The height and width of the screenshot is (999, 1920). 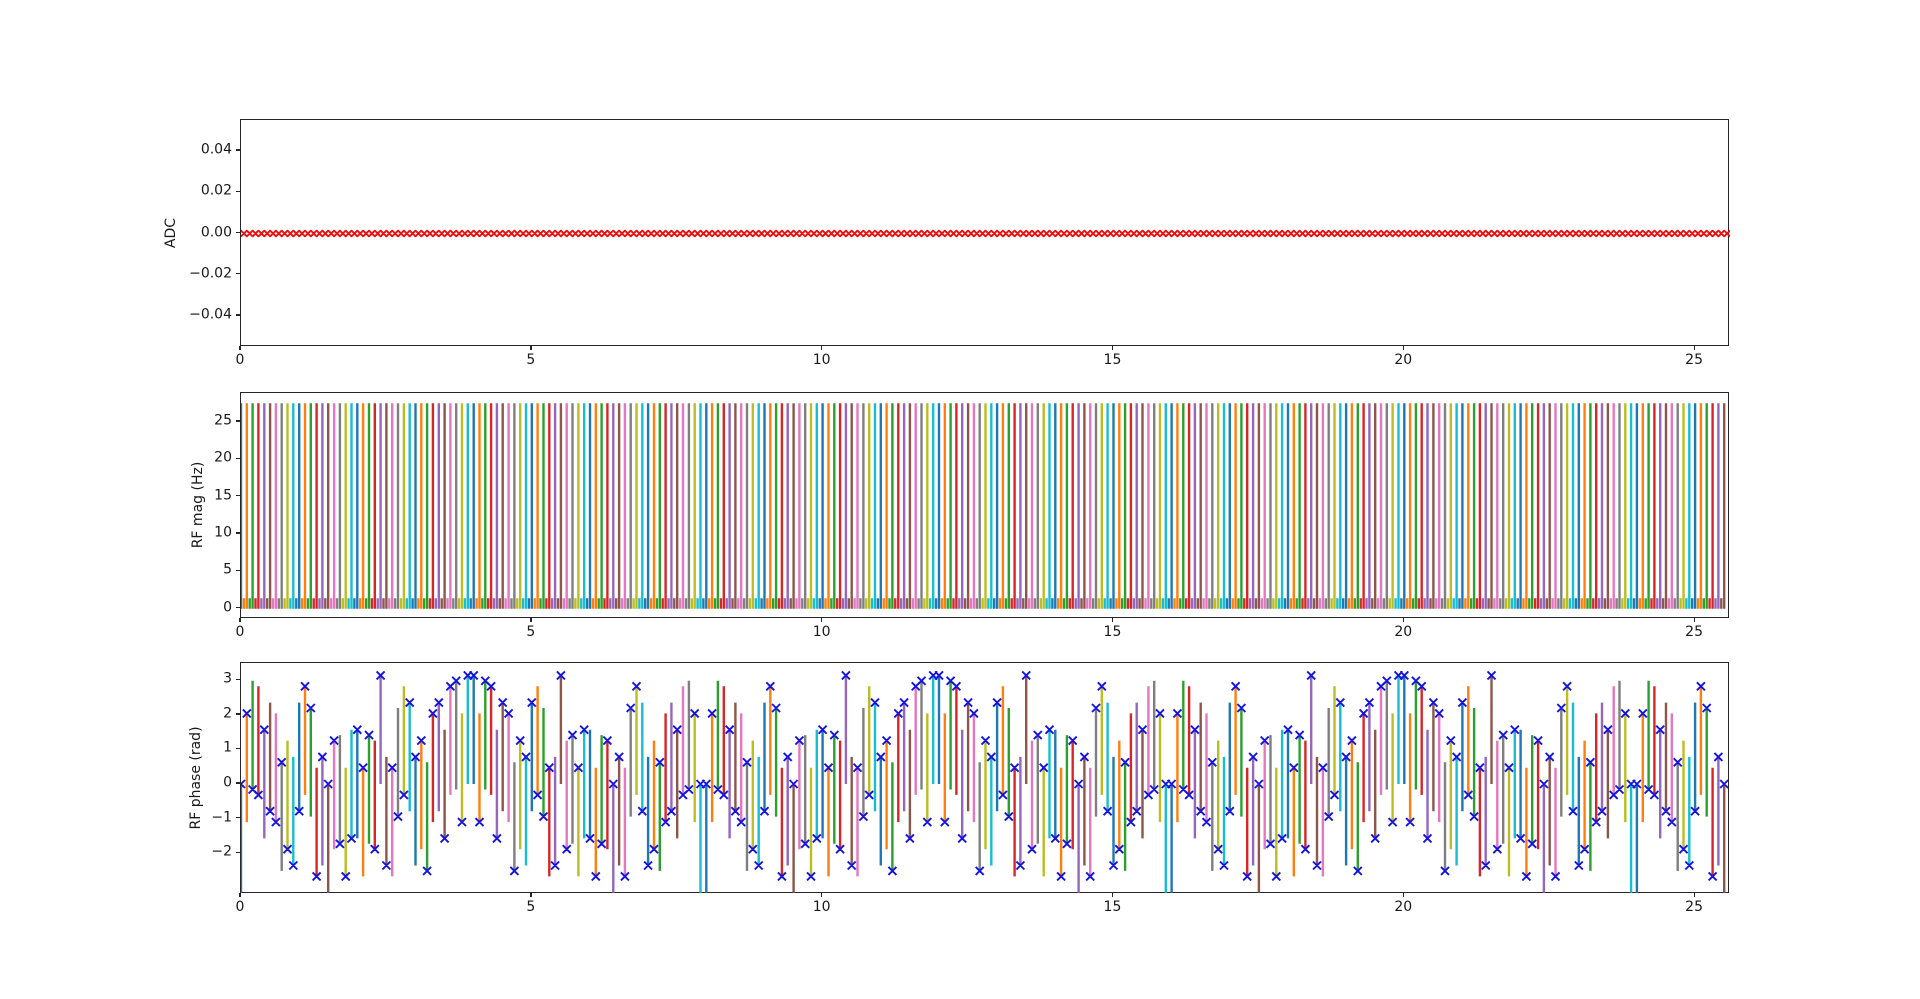 What do you see at coordinates (171, 232) in the screenshot?
I see `adc-axis-label: ADC` at bounding box center [171, 232].